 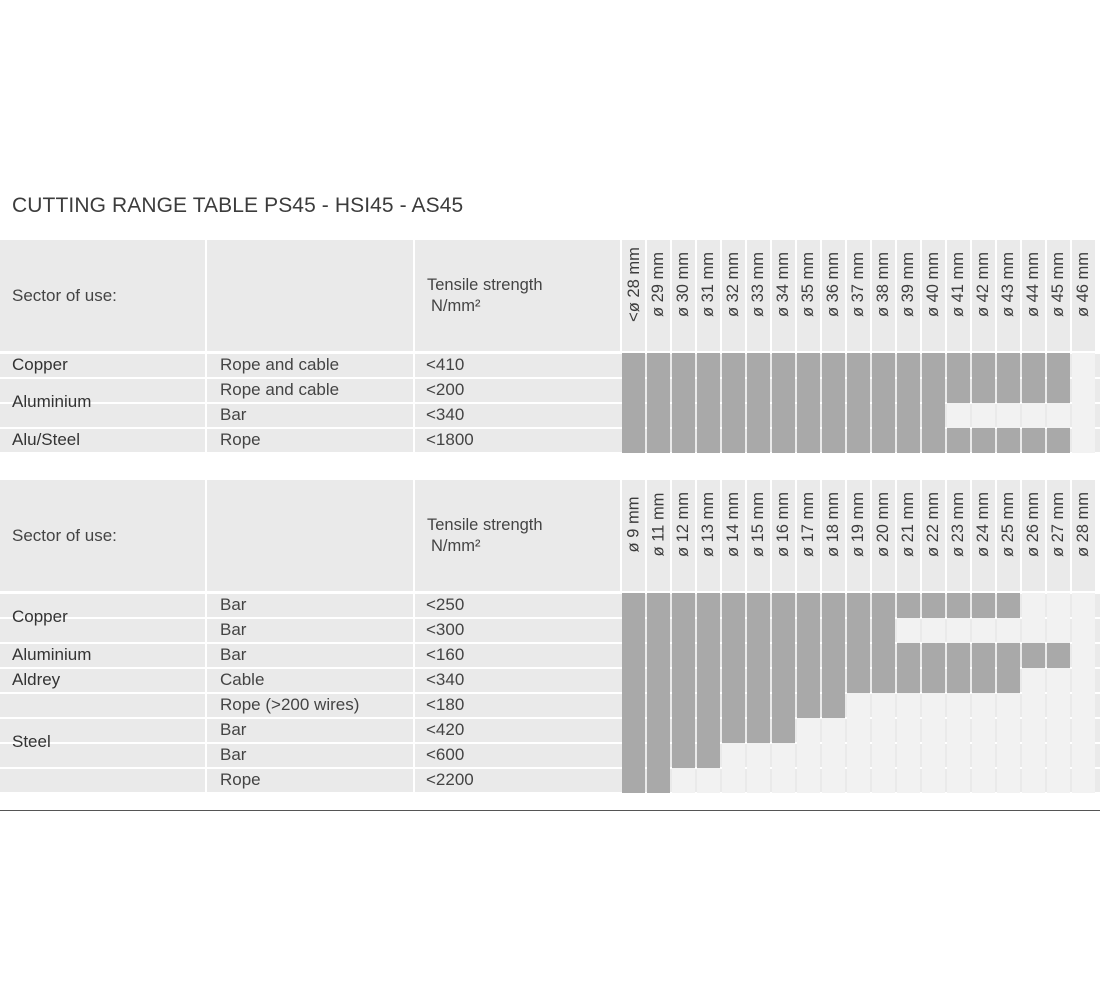 What do you see at coordinates (908, 284) in the screenshot?
I see `diameter-label: ø 39 mm` at bounding box center [908, 284].